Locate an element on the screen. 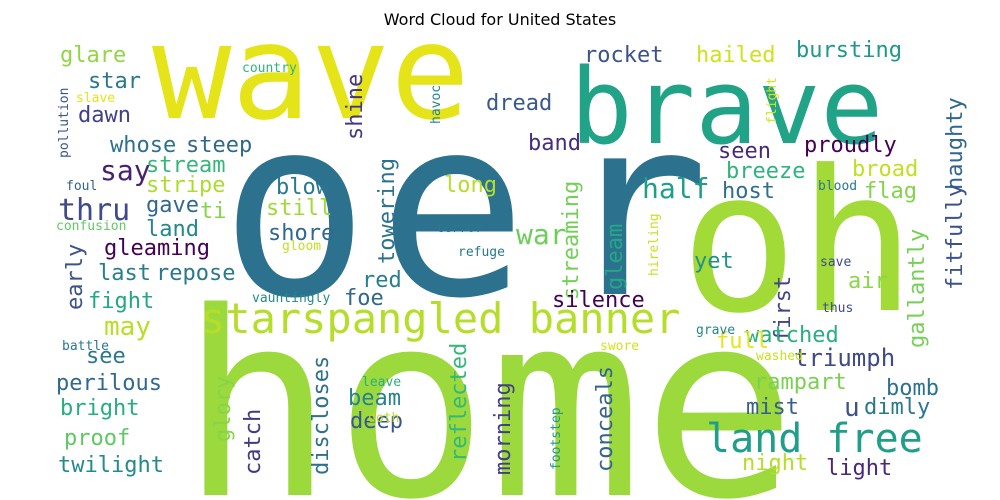 The height and width of the screenshot is (500, 1000). word-full: full is located at coordinates (742, 341).